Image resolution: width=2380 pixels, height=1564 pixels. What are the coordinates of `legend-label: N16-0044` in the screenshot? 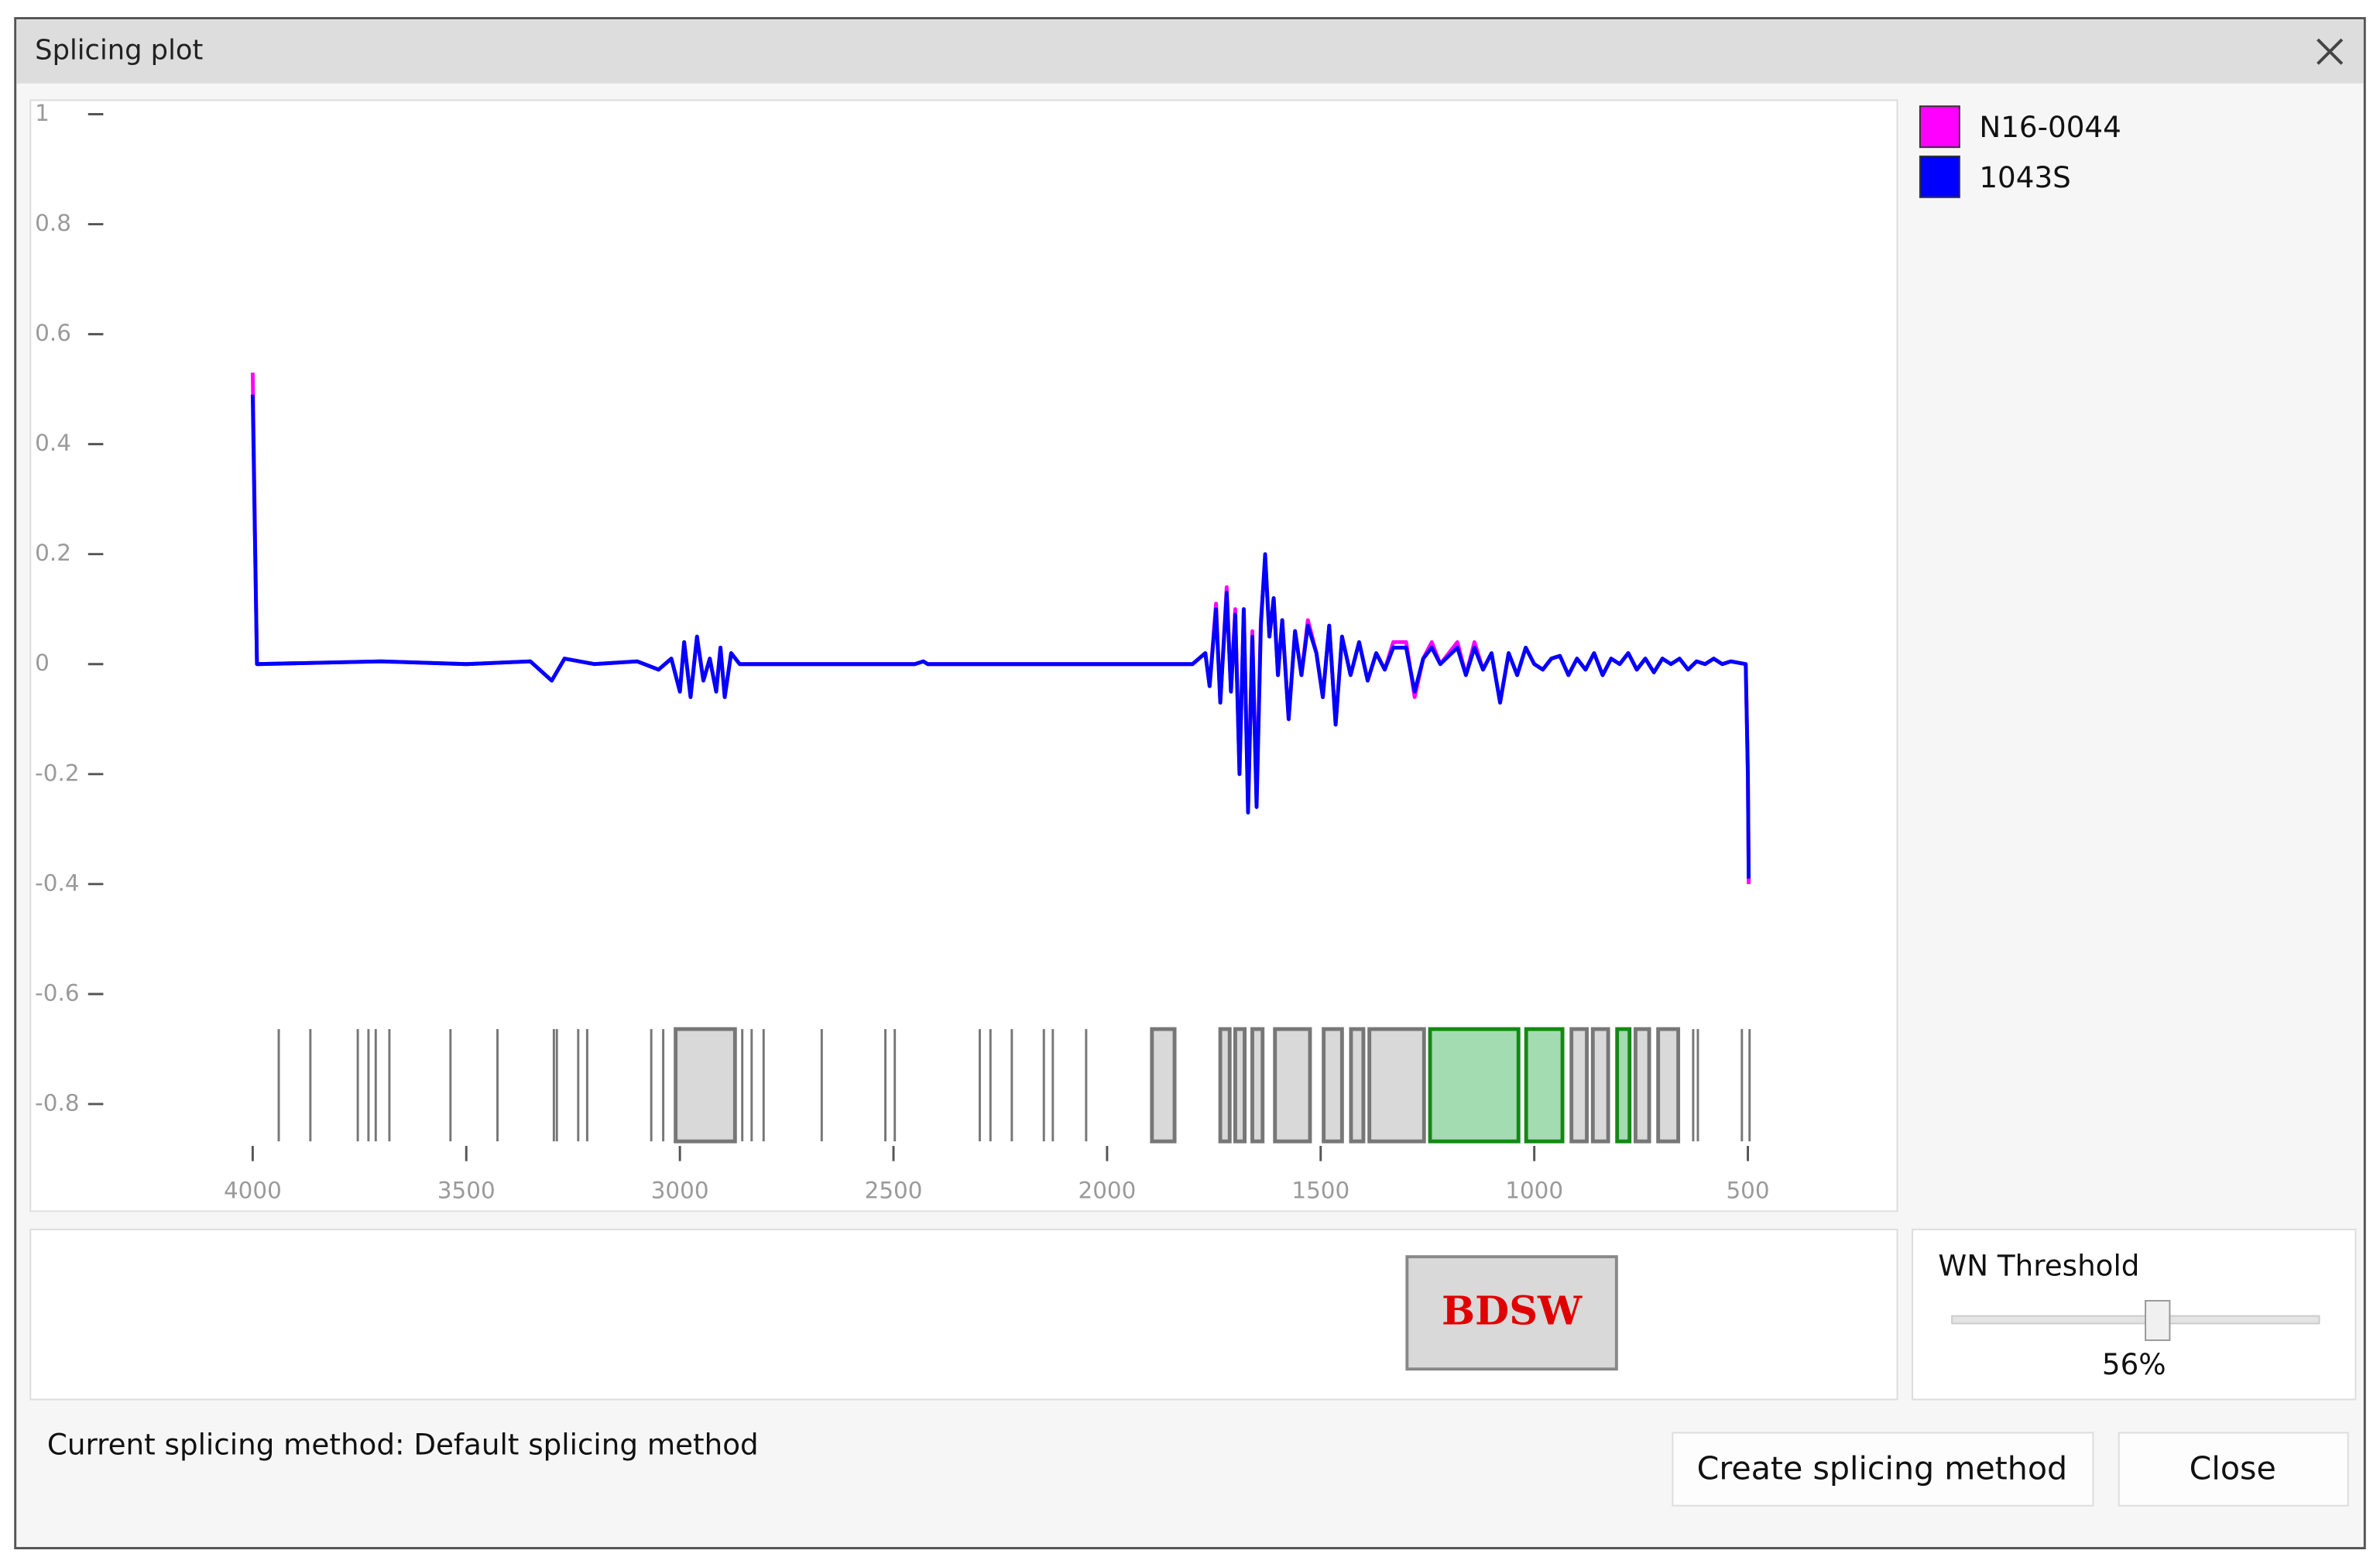 It's located at (2050, 127).